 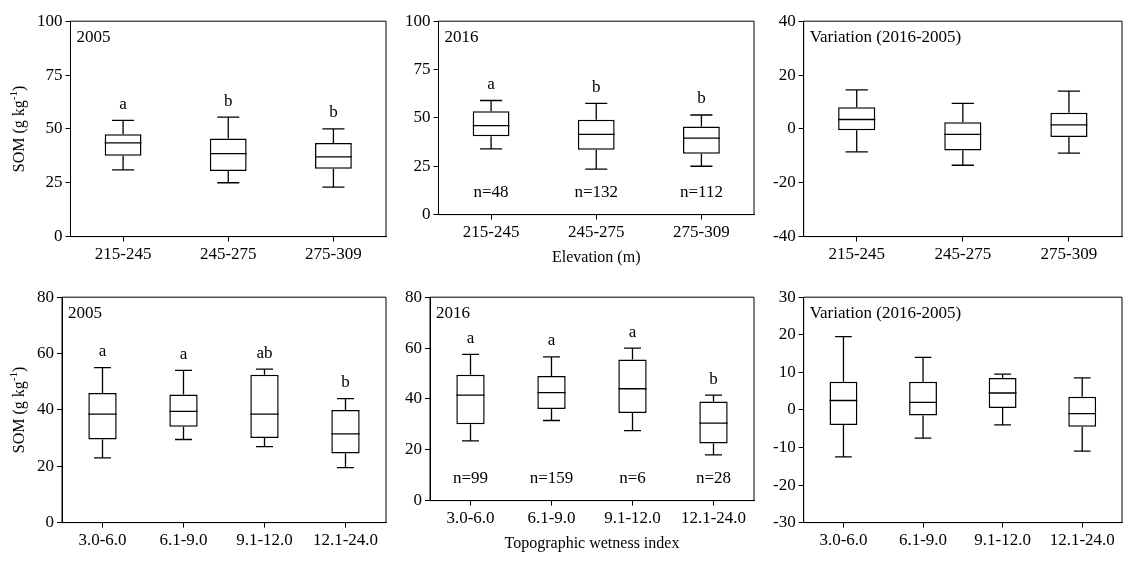 What do you see at coordinates (596, 192) in the screenshot?
I see `annotation: n=132` at bounding box center [596, 192].